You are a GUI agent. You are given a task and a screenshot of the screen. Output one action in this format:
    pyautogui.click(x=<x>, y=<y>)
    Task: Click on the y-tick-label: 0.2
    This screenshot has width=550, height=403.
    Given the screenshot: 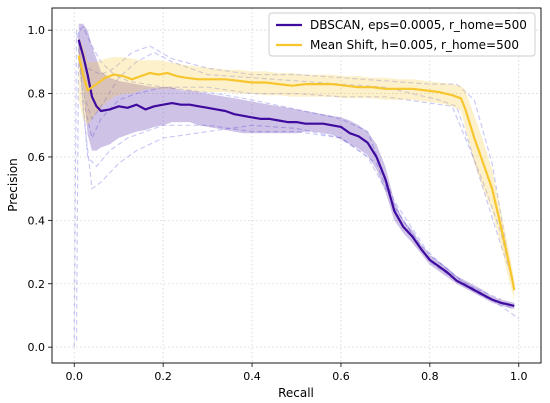 What is the action you would take?
    pyautogui.click(x=37, y=284)
    